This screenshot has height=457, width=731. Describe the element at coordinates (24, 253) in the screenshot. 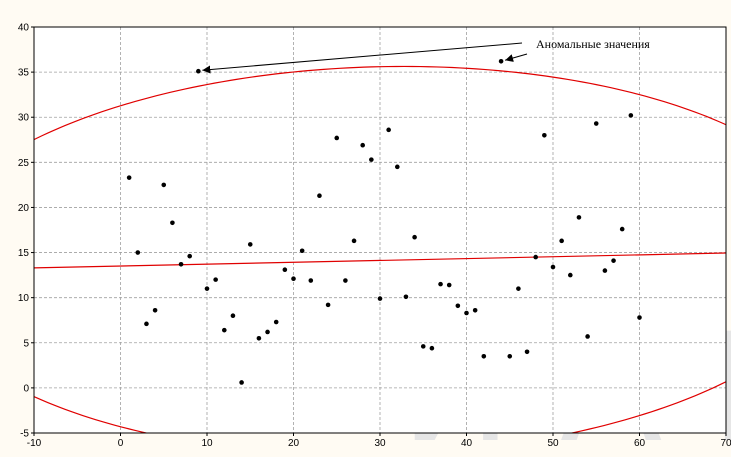

I see `y-tick-label: 15` at that location.